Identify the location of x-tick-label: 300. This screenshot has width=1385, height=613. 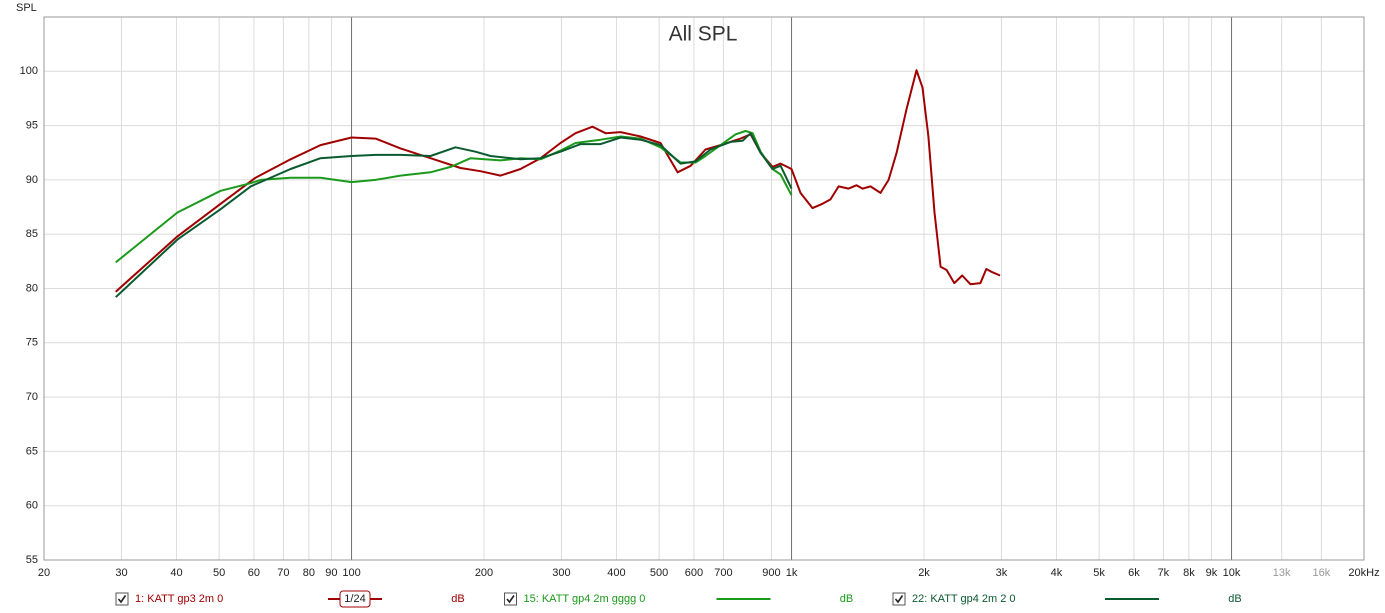
(561, 573).